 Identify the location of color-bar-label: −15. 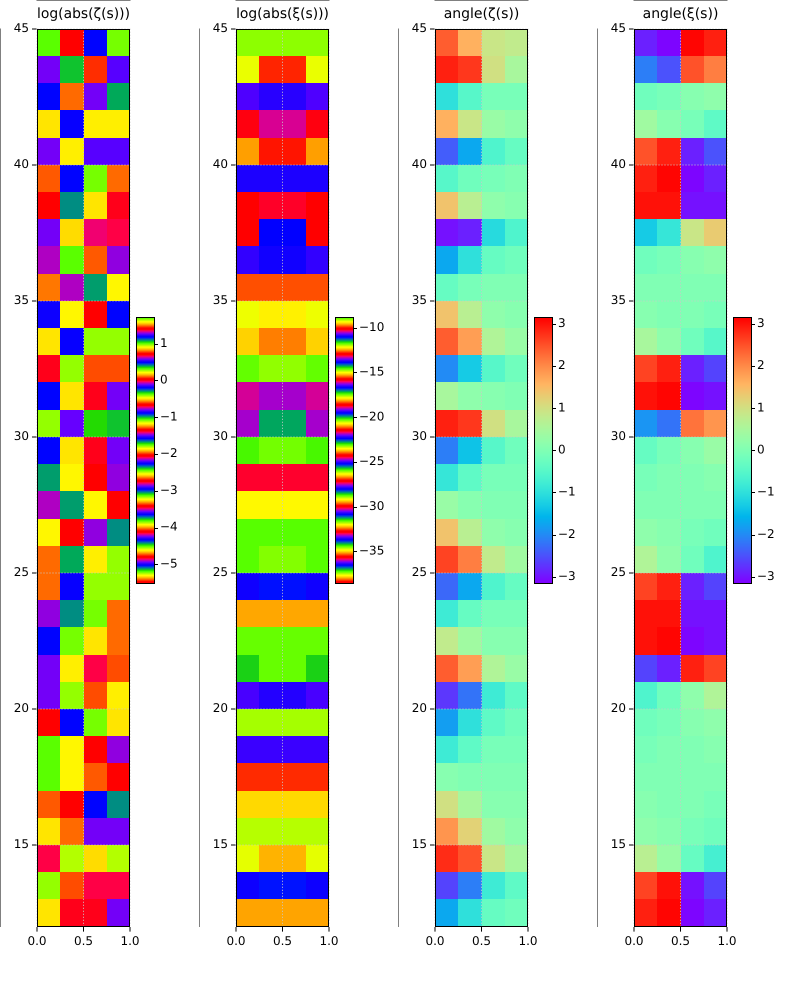
(371, 371).